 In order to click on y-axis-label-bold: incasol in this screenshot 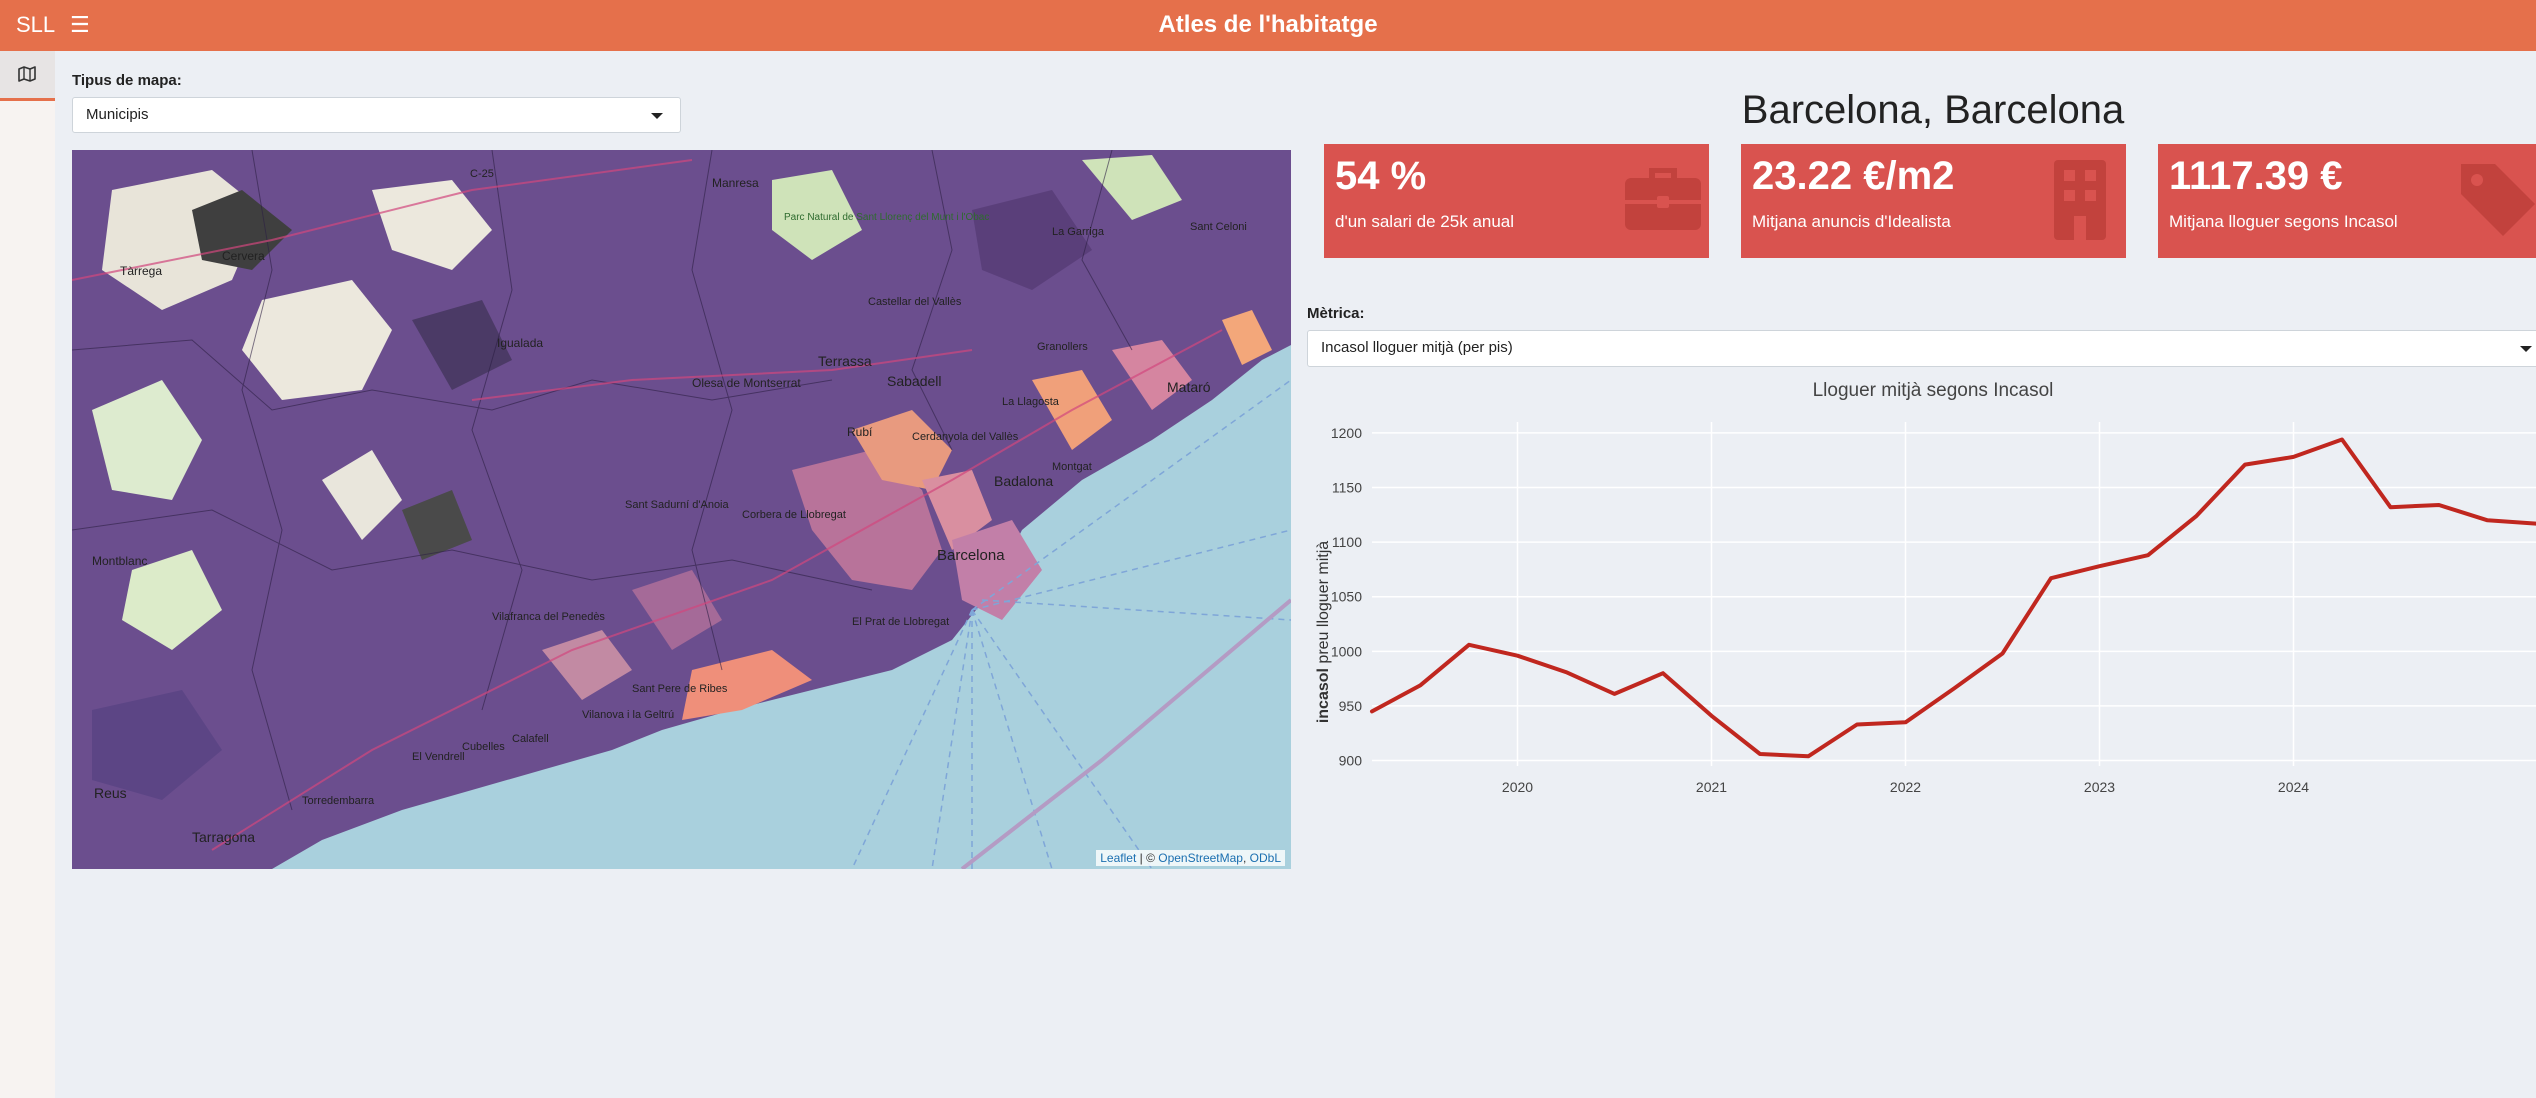, I will do `click(1323, 695)`.